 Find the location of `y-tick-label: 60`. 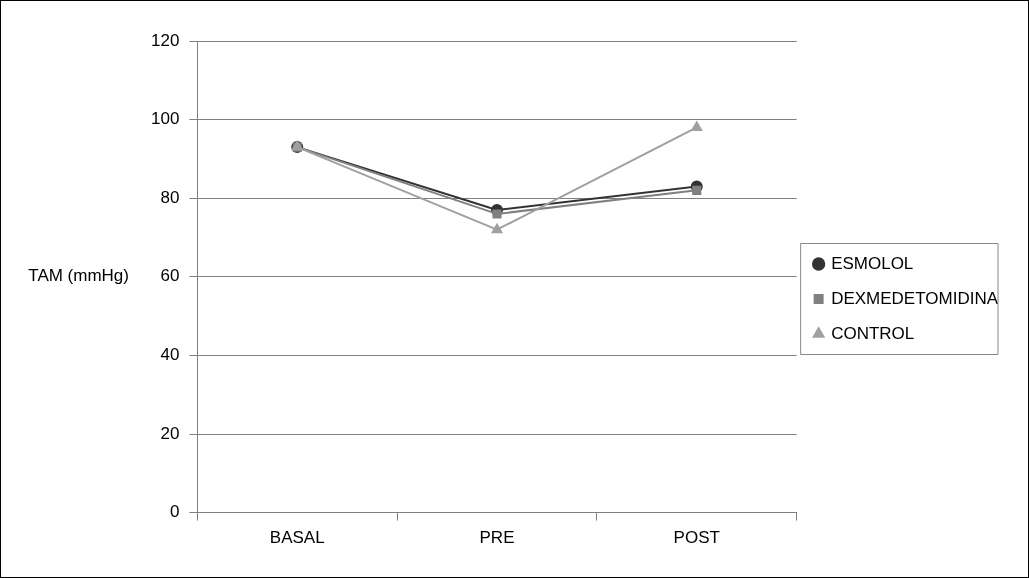

y-tick-label: 60 is located at coordinates (170, 276).